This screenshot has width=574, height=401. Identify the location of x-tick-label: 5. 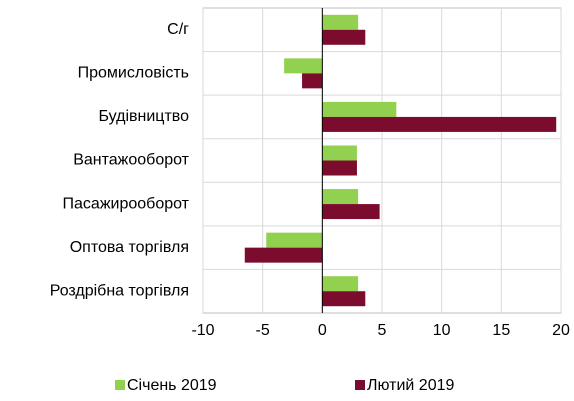
(382, 330).